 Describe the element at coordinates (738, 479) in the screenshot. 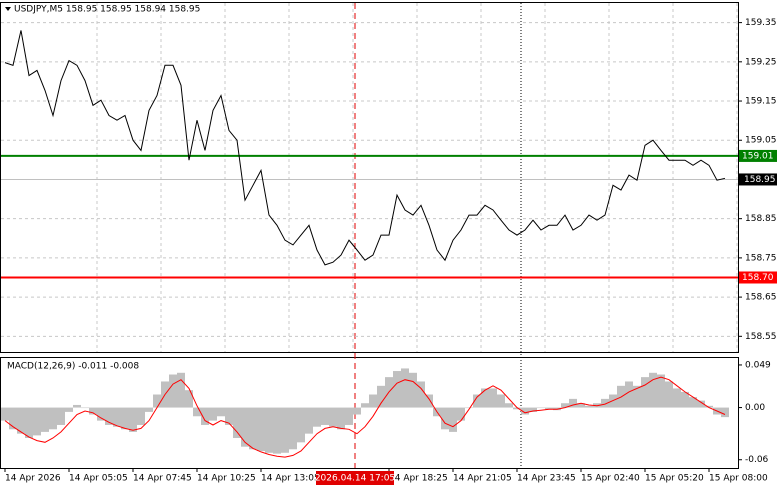

I see `x-tick-label: 15 Apr 08:00` at that location.